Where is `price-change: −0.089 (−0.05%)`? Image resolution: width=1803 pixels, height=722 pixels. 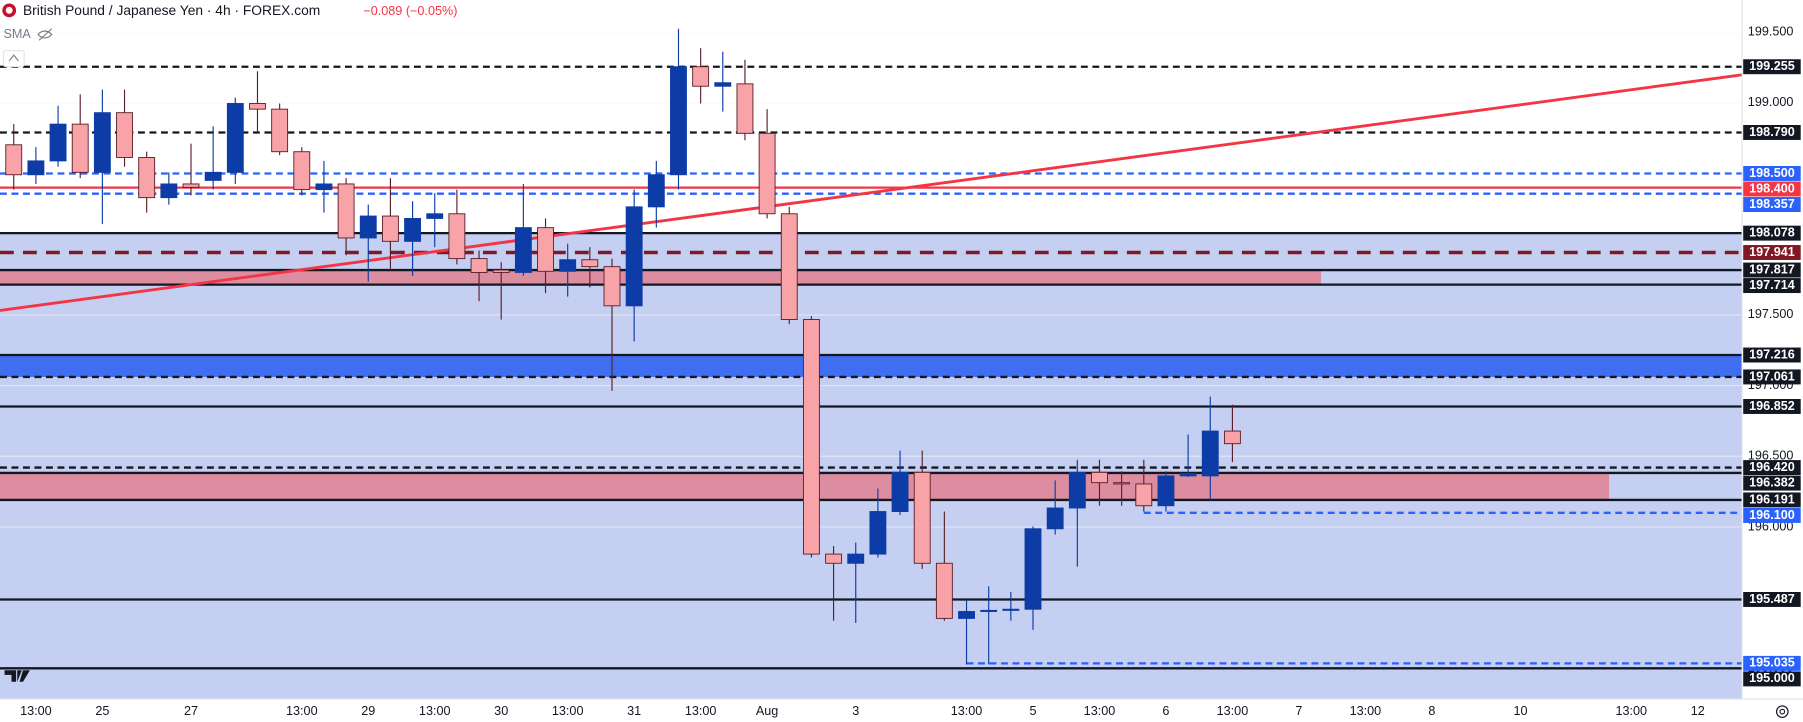 price-change: −0.089 (−0.05%) is located at coordinates (410, 11).